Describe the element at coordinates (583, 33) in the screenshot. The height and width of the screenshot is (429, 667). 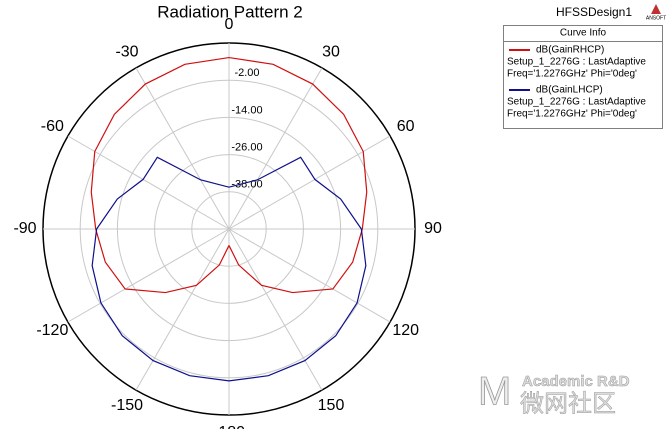
I see `legend-title: Curve Info` at that location.